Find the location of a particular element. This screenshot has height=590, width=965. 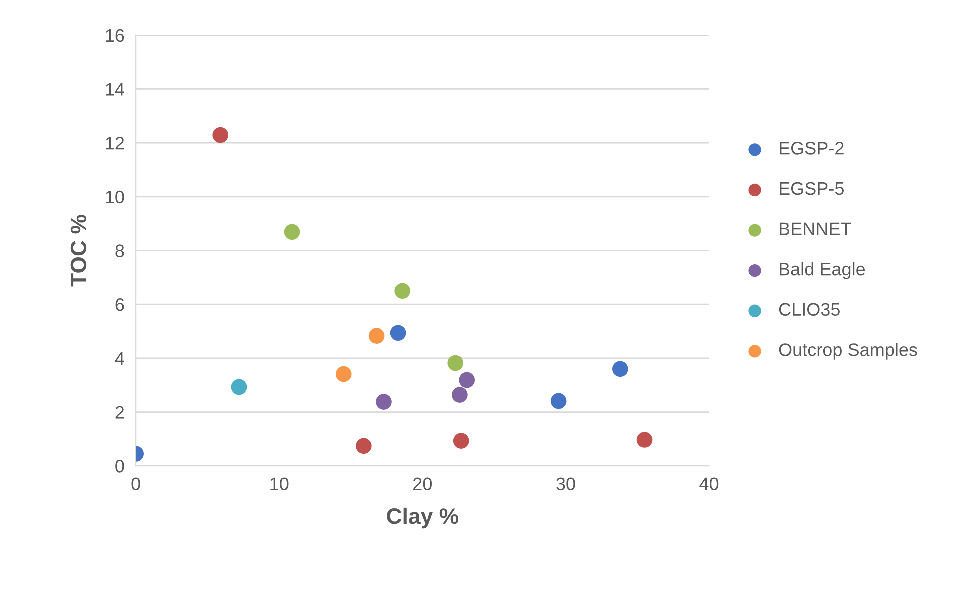

y-tick-label: 2 is located at coordinates (120, 412).